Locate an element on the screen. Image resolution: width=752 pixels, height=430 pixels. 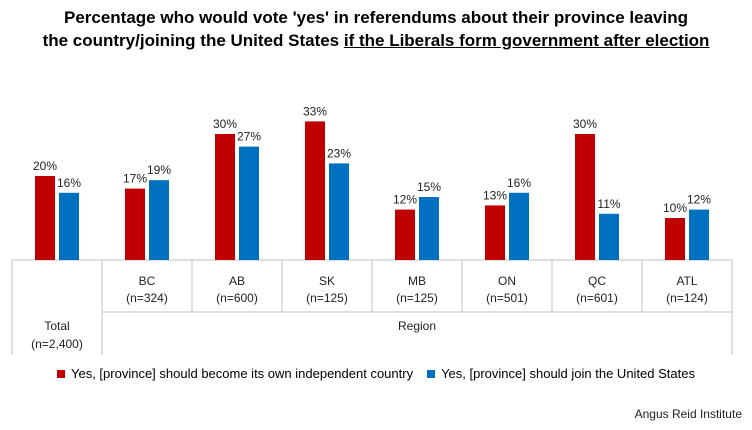
category-label-qc: QC is located at coordinates (597, 281).